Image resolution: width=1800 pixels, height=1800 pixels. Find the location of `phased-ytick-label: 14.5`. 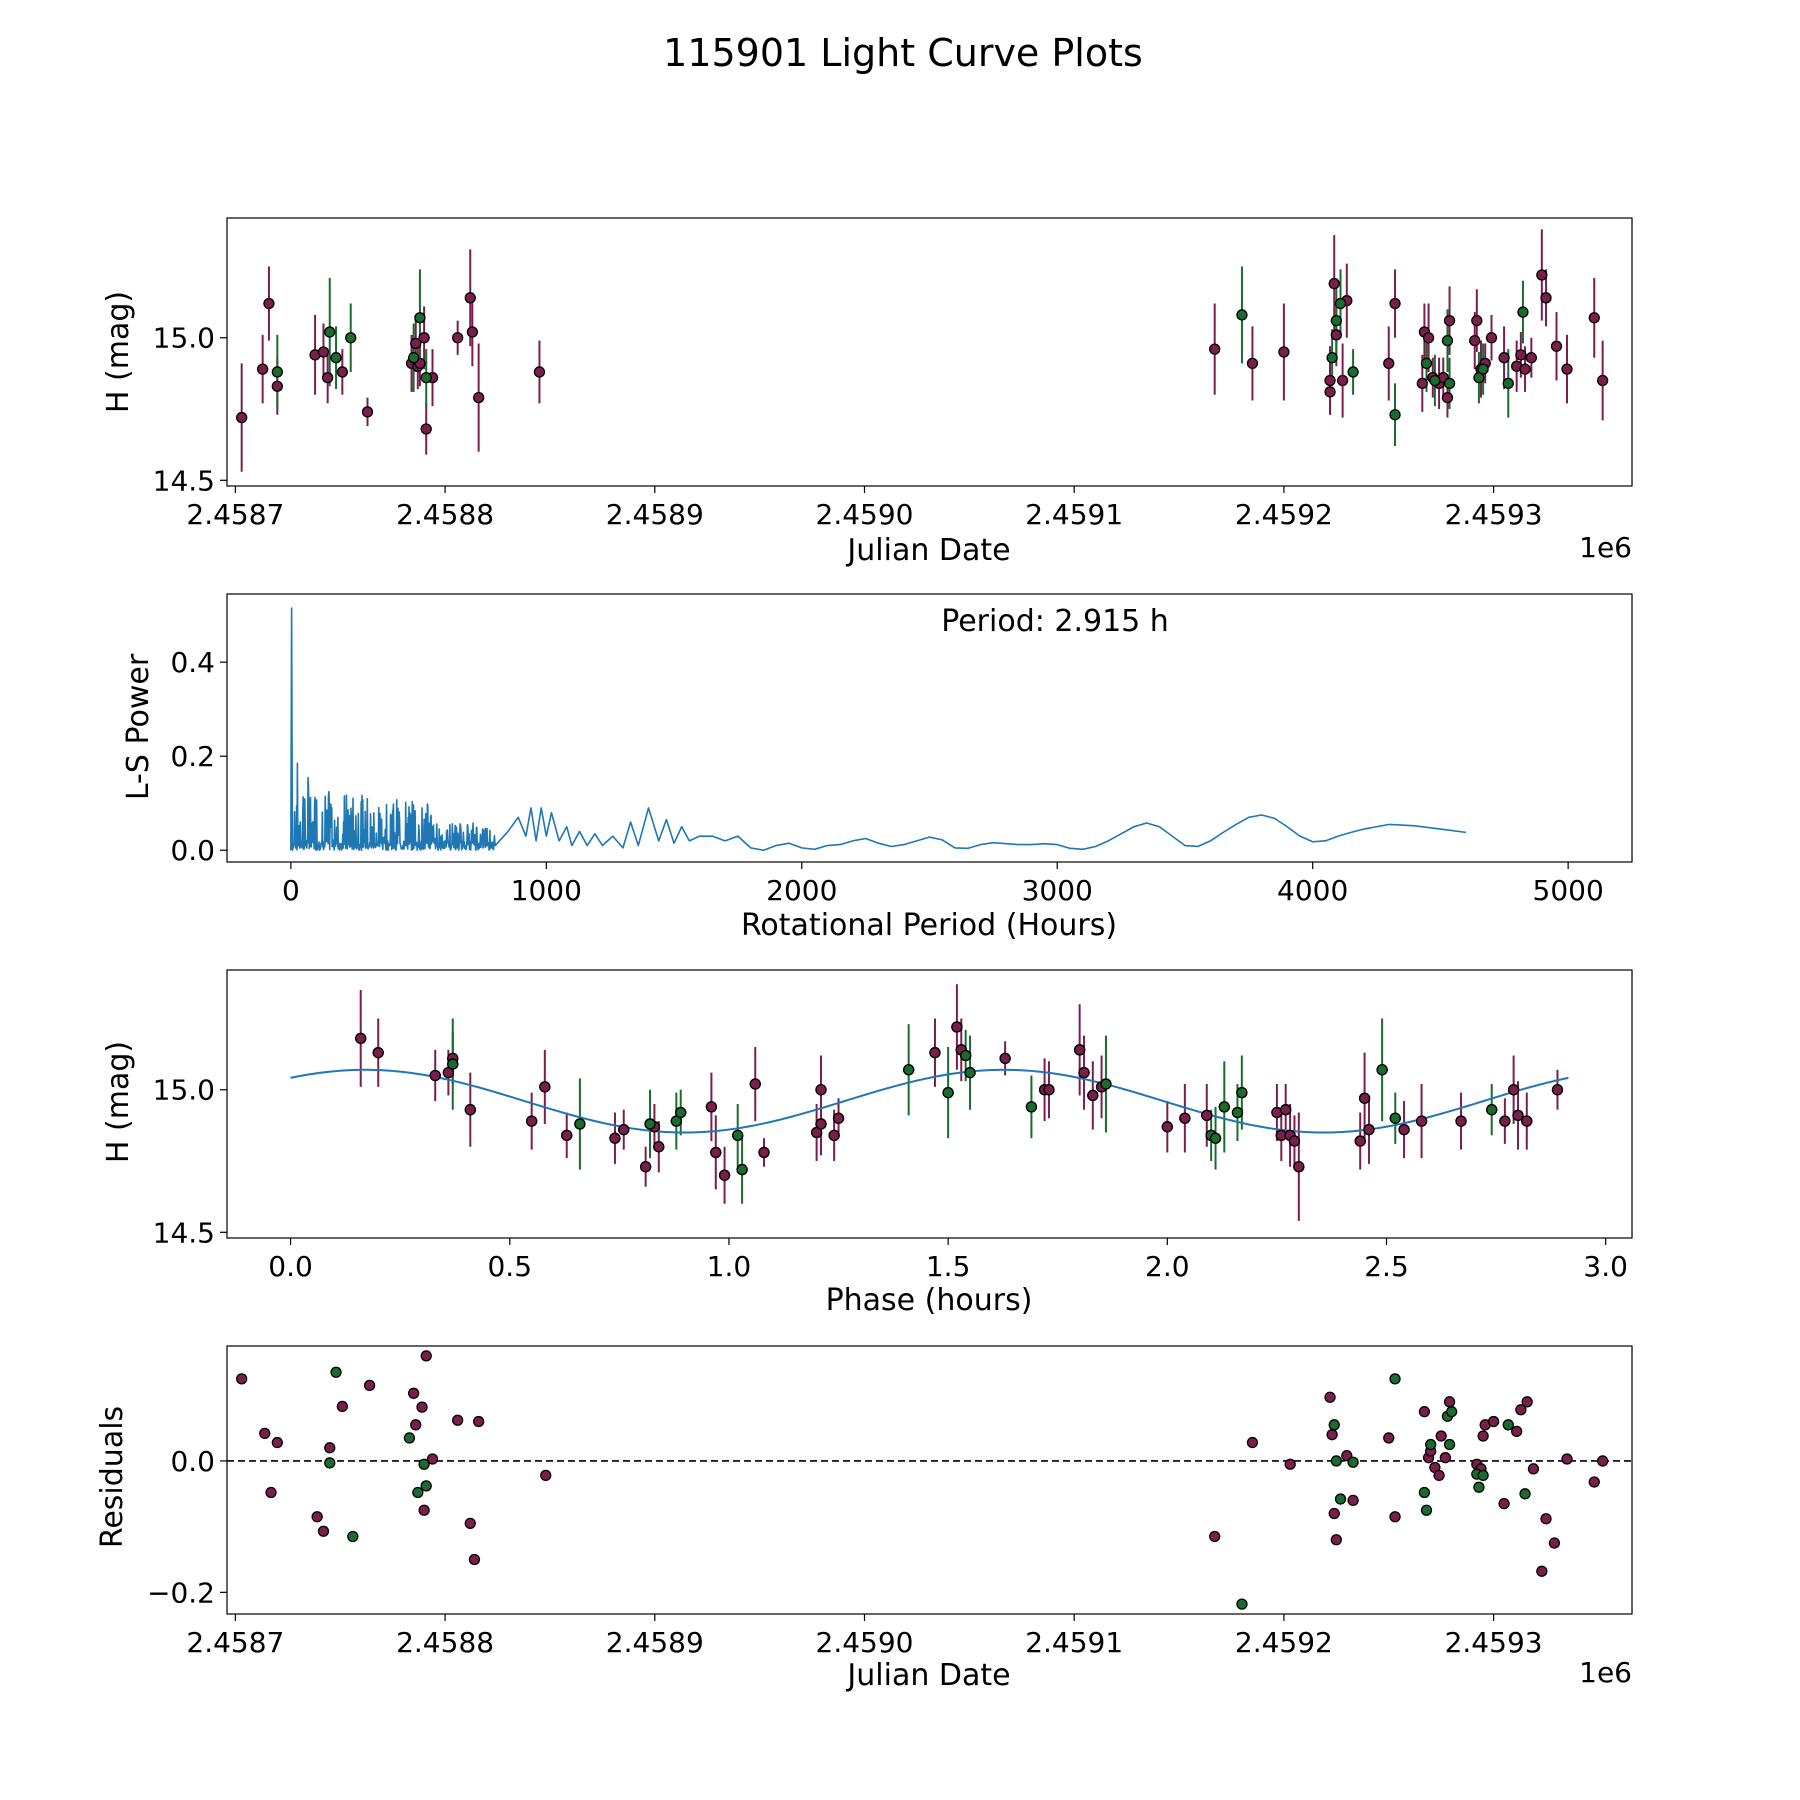

phased-ytick-label: 14.5 is located at coordinates (184, 1232).